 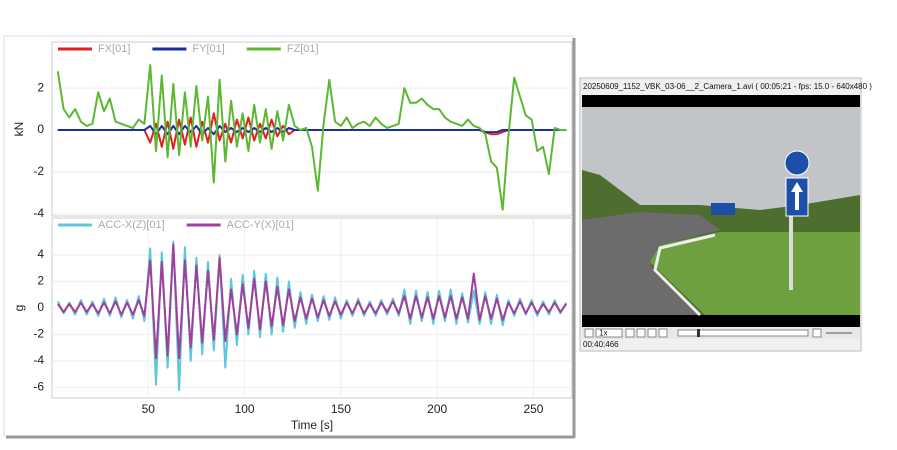 I want to click on seek-bar, so click(x=743, y=333).